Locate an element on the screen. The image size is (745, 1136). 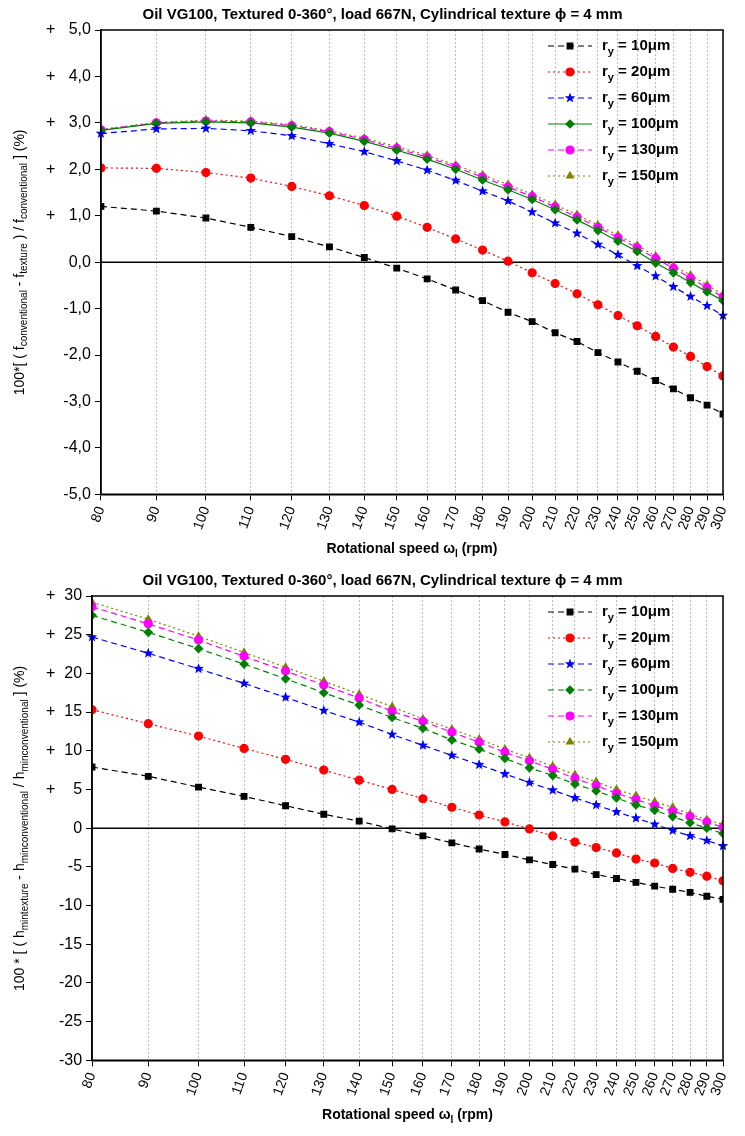
y-tick-label: + 1,0 is located at coordinates (69, 215).